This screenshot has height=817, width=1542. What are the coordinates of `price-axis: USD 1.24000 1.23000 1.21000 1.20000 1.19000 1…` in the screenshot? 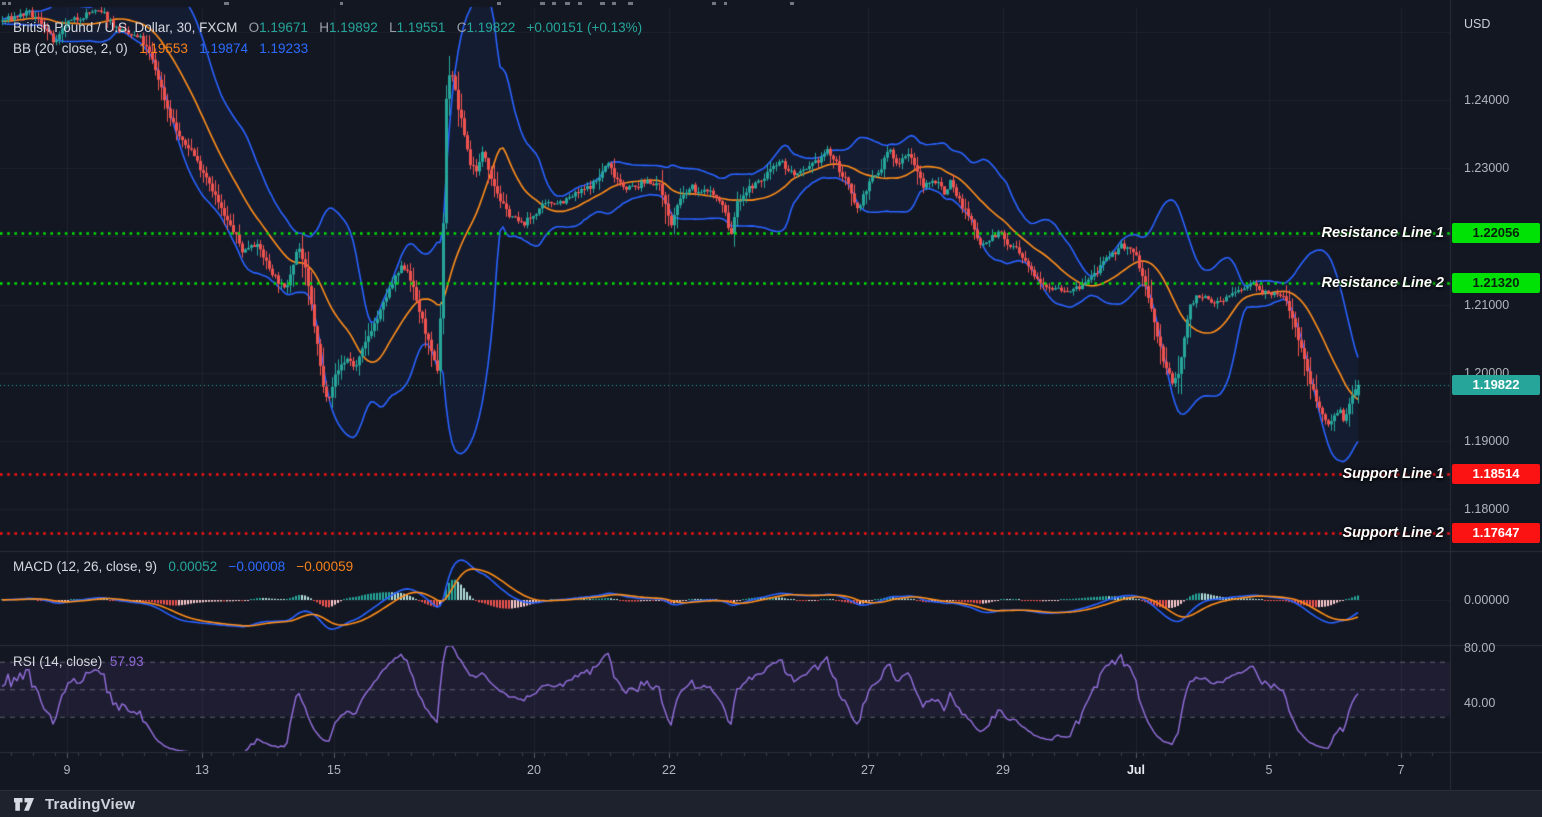 It's located at (1496, 395).